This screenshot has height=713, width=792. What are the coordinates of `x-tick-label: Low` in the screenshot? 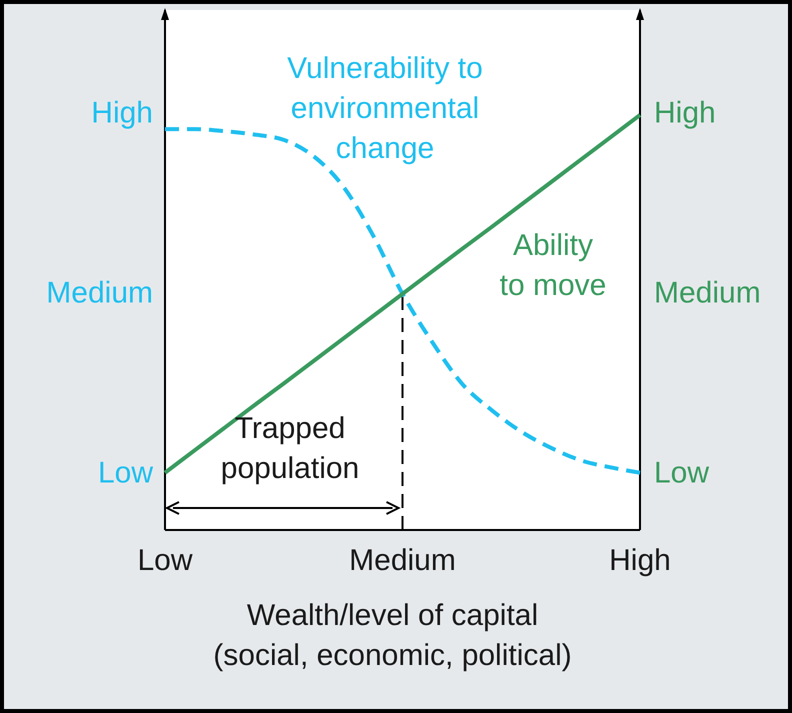 It's located at (165, 560).